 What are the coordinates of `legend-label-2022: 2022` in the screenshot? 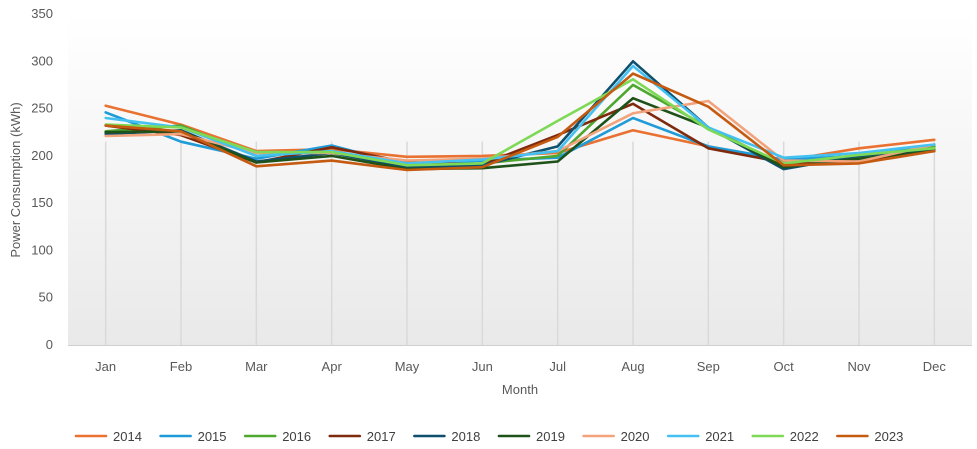 It's located at (804, 436).